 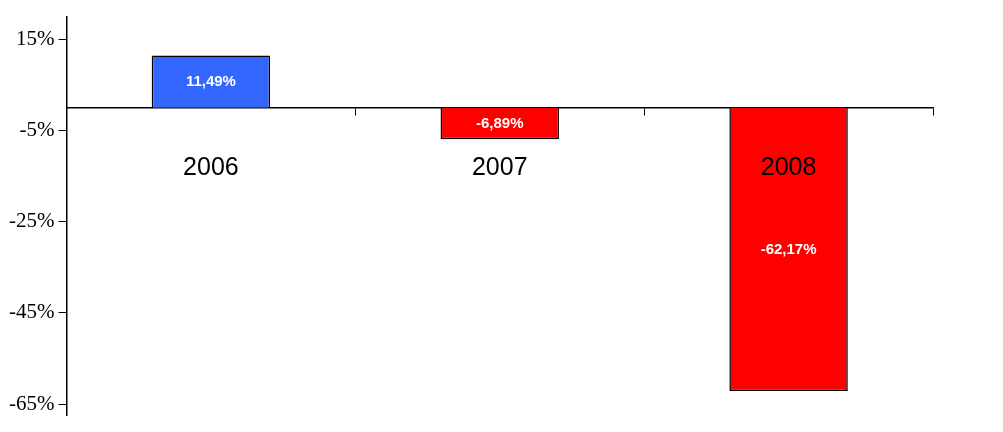 I want to click on data-label: -62,17%, so click(x=788, y=248).